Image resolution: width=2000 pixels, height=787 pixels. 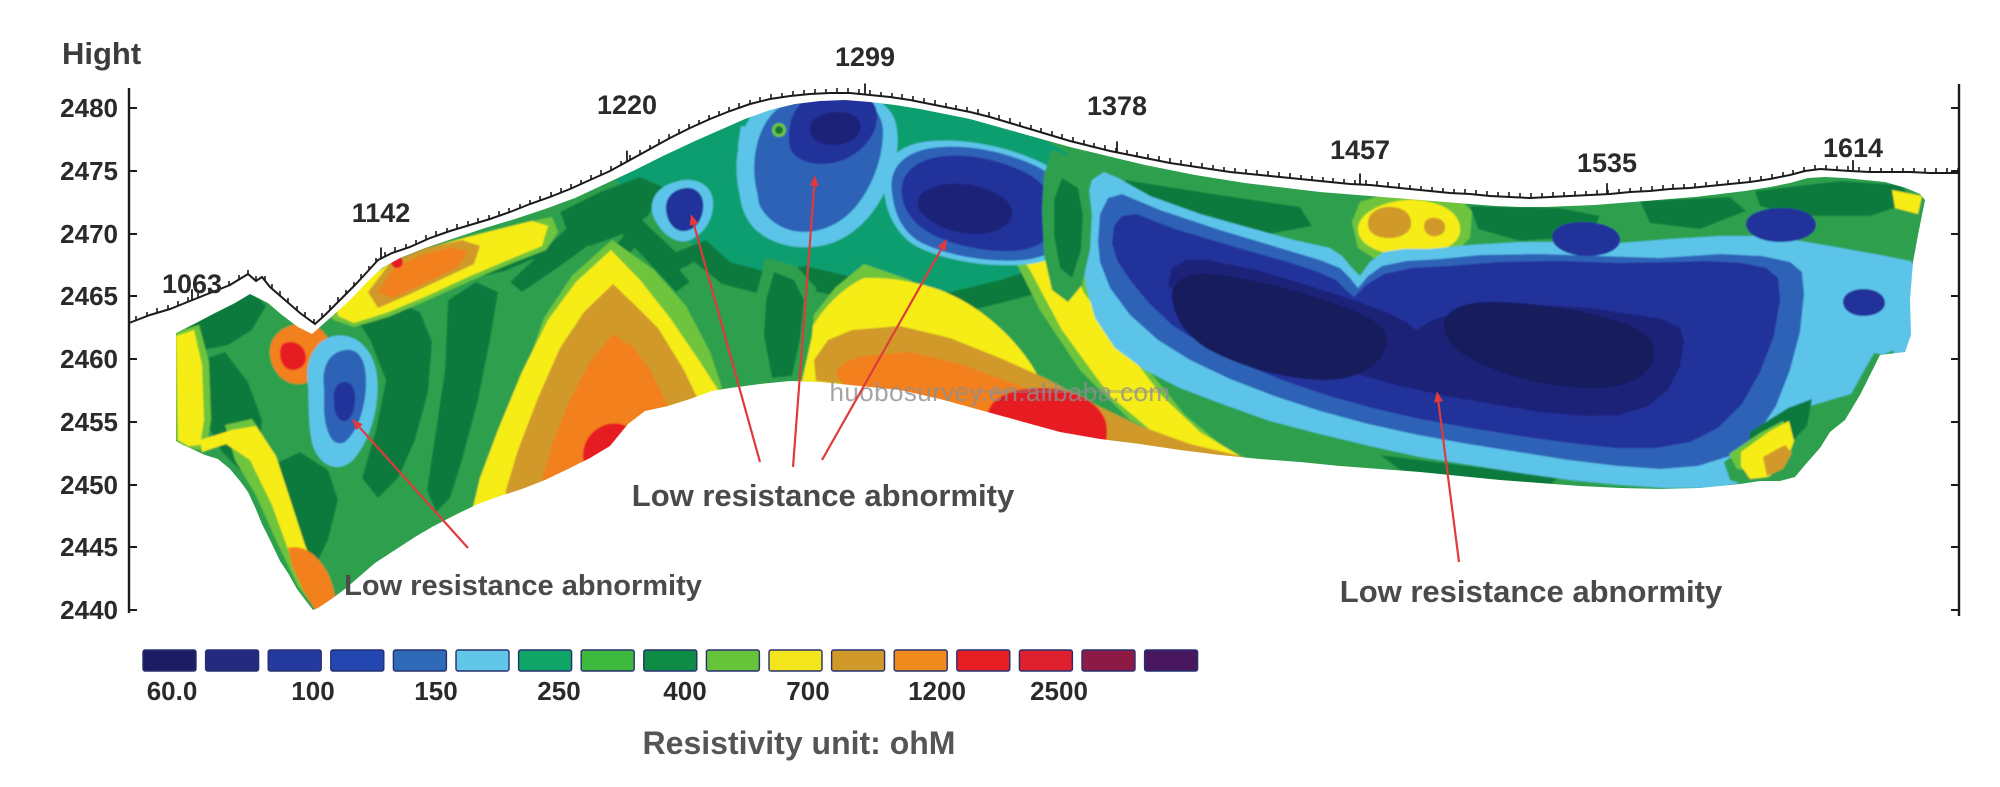 I want to click on svg-text: 400, so click(x=684, y=691).